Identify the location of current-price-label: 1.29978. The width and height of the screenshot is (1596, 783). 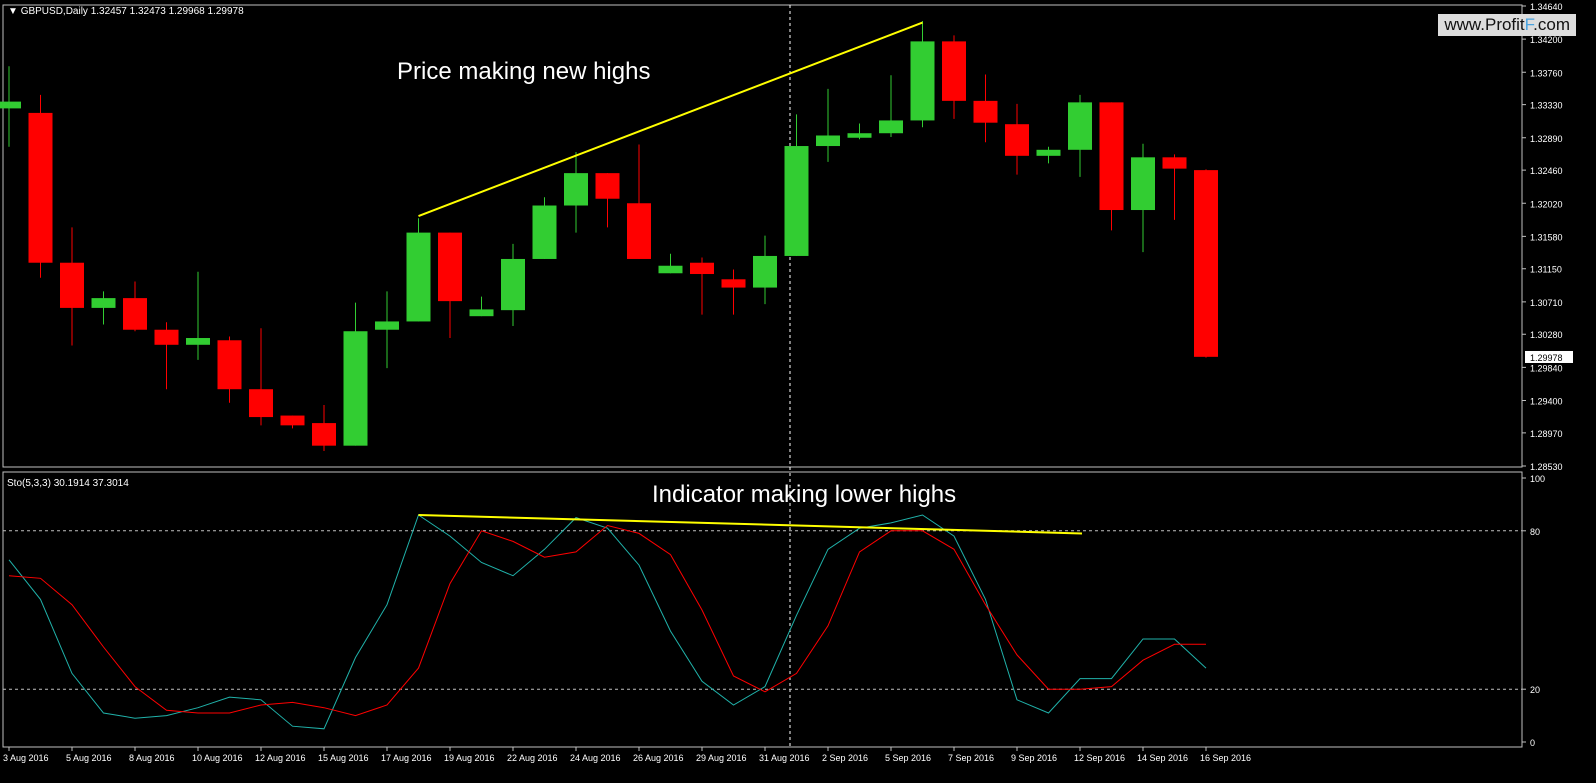
(1546, 358).